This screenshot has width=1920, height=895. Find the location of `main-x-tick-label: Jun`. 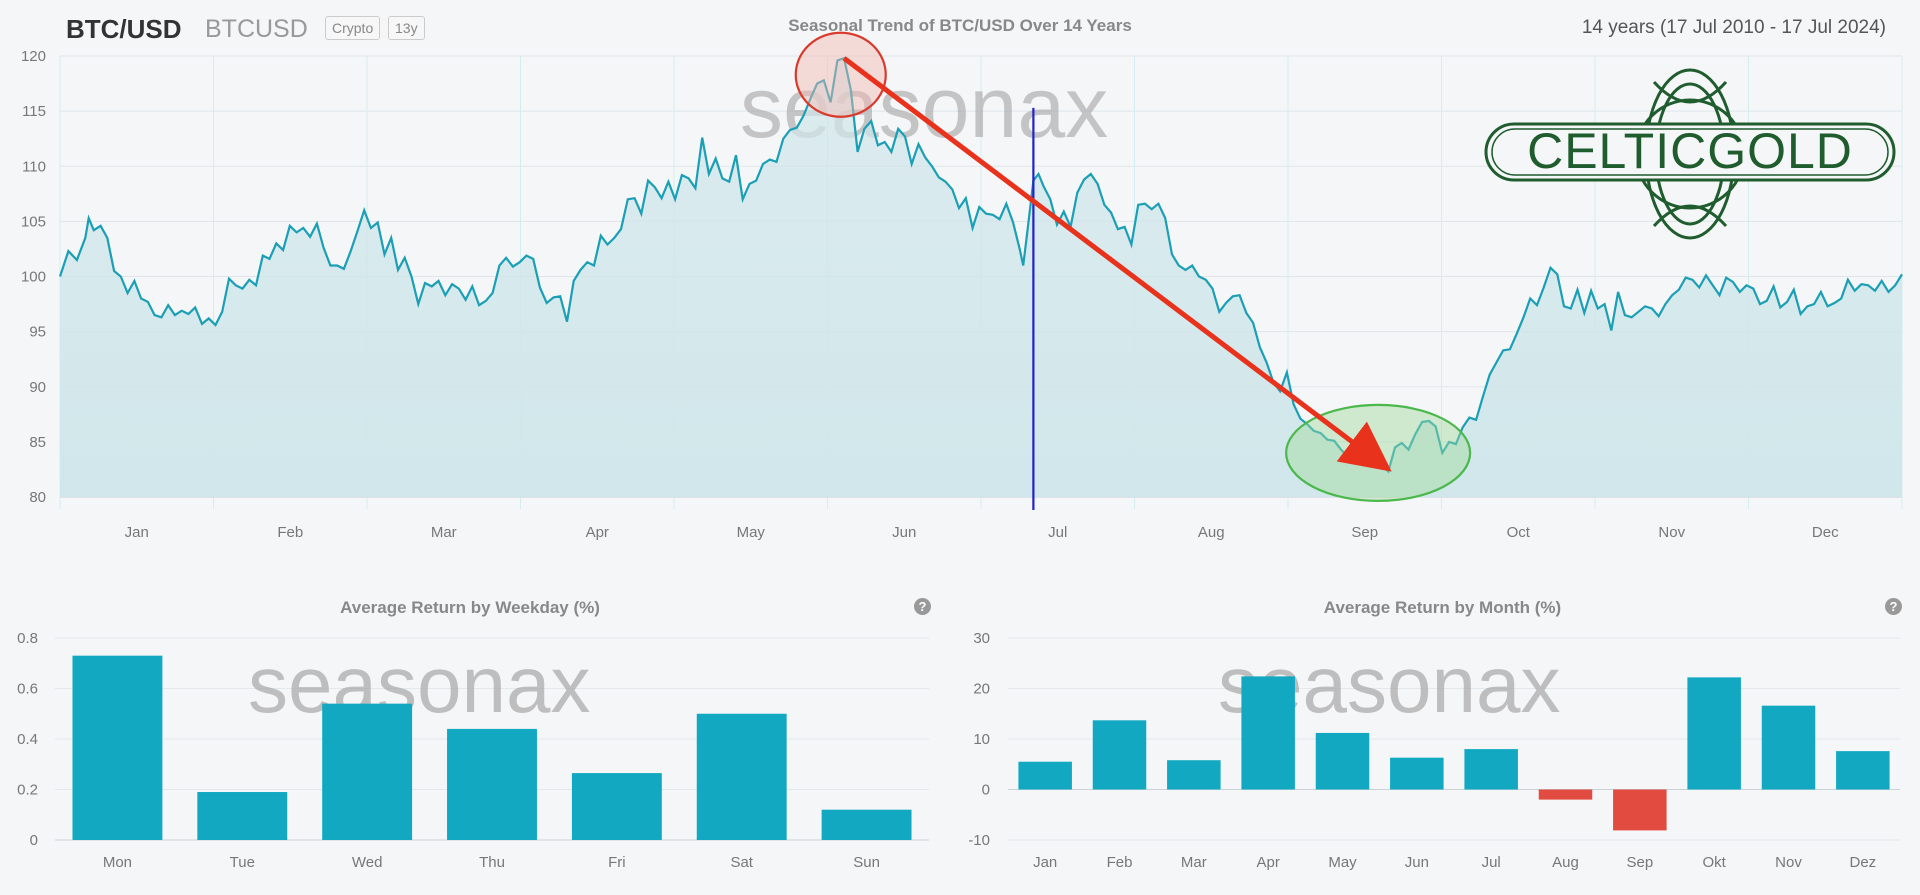

main-x-tick-label: Jun is located at coordinates (904, 532).